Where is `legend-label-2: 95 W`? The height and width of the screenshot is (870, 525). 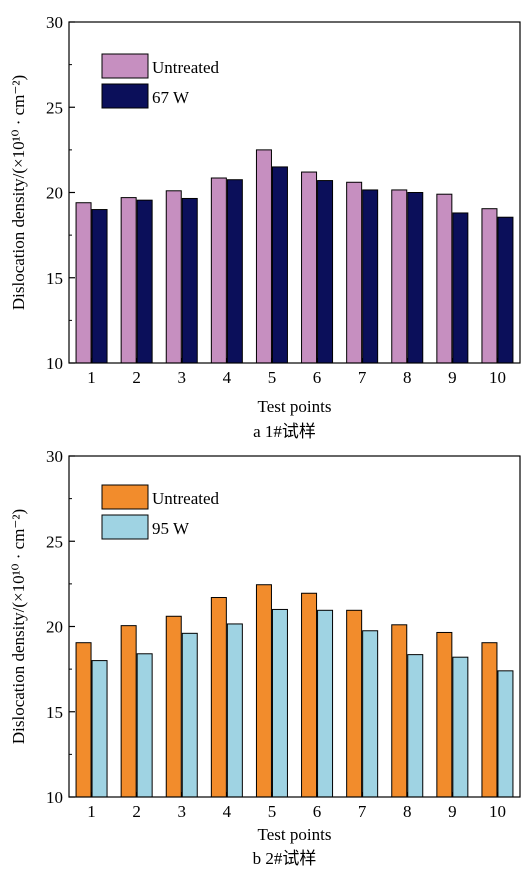 legend-label-2: 95 W is located at coordinates (171, 528).